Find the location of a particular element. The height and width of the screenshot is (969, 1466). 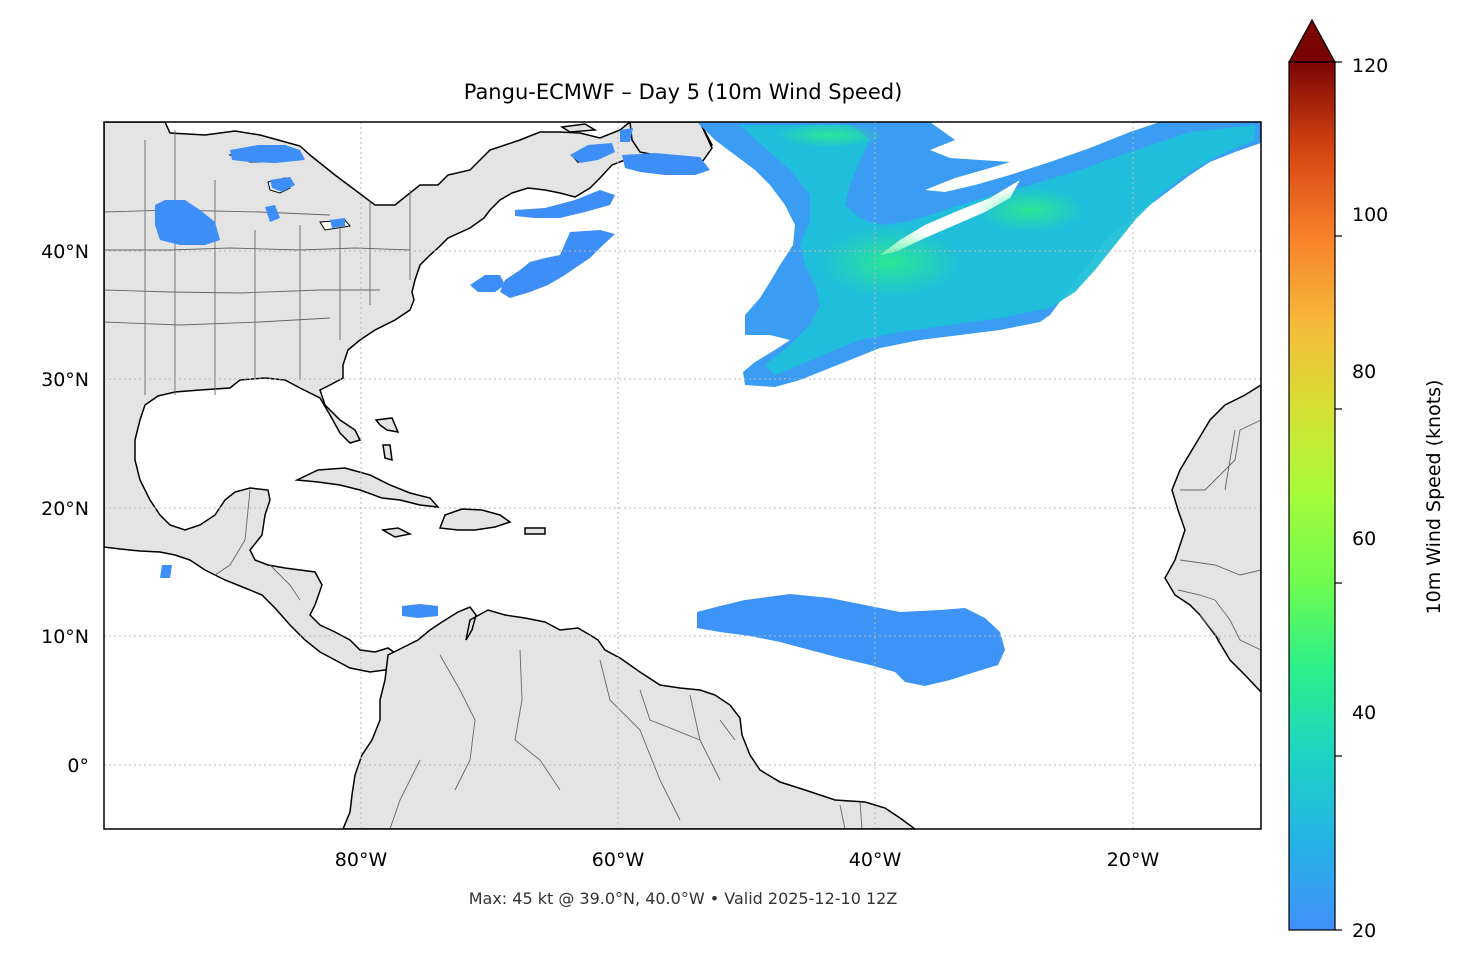

lon-tick-label: 60°W is located at coordinates (618, 860).